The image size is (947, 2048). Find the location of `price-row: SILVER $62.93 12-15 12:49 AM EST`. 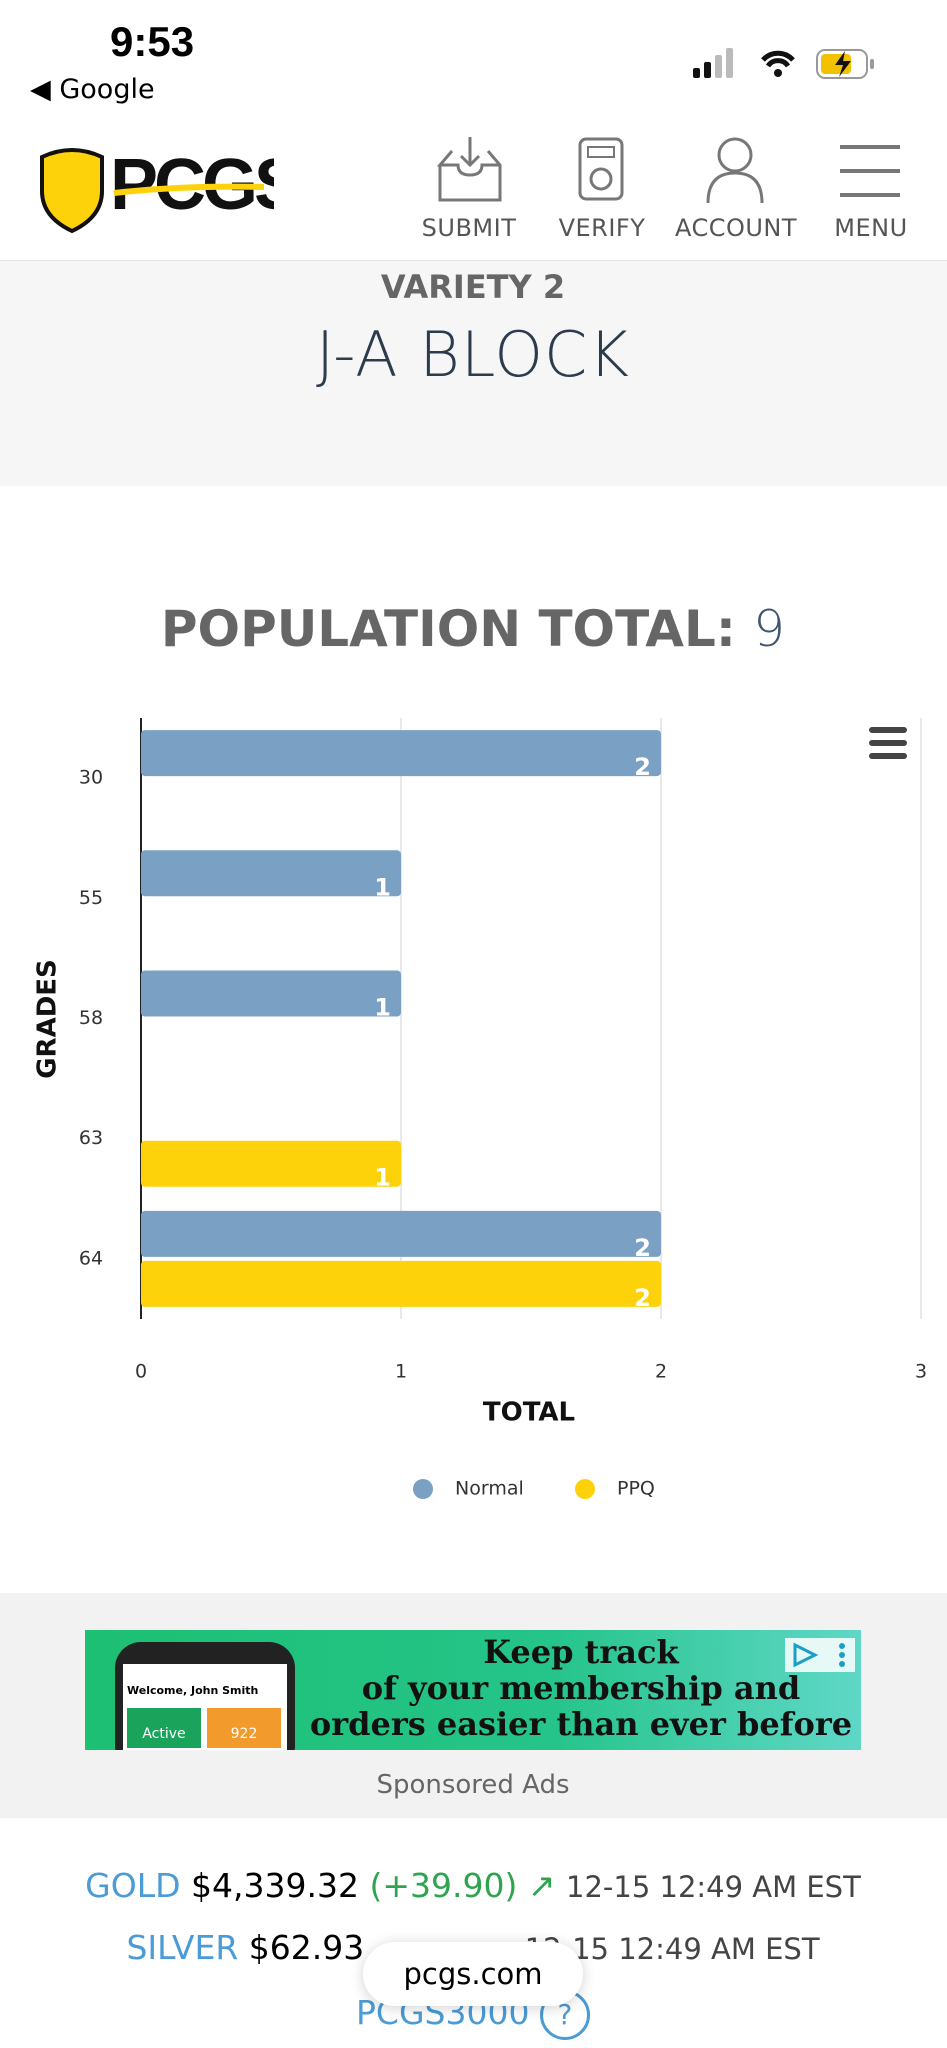

price-row: SILVER $62.93 12-15 12:49 AM EST is located at coordinates (472, 1947).